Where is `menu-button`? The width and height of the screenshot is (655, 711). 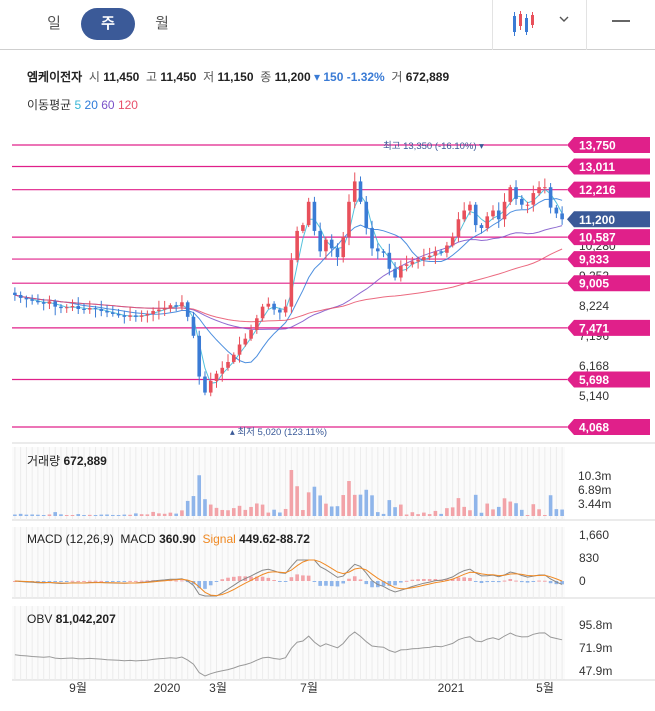
menu-button is located at coordinates (627, 25).